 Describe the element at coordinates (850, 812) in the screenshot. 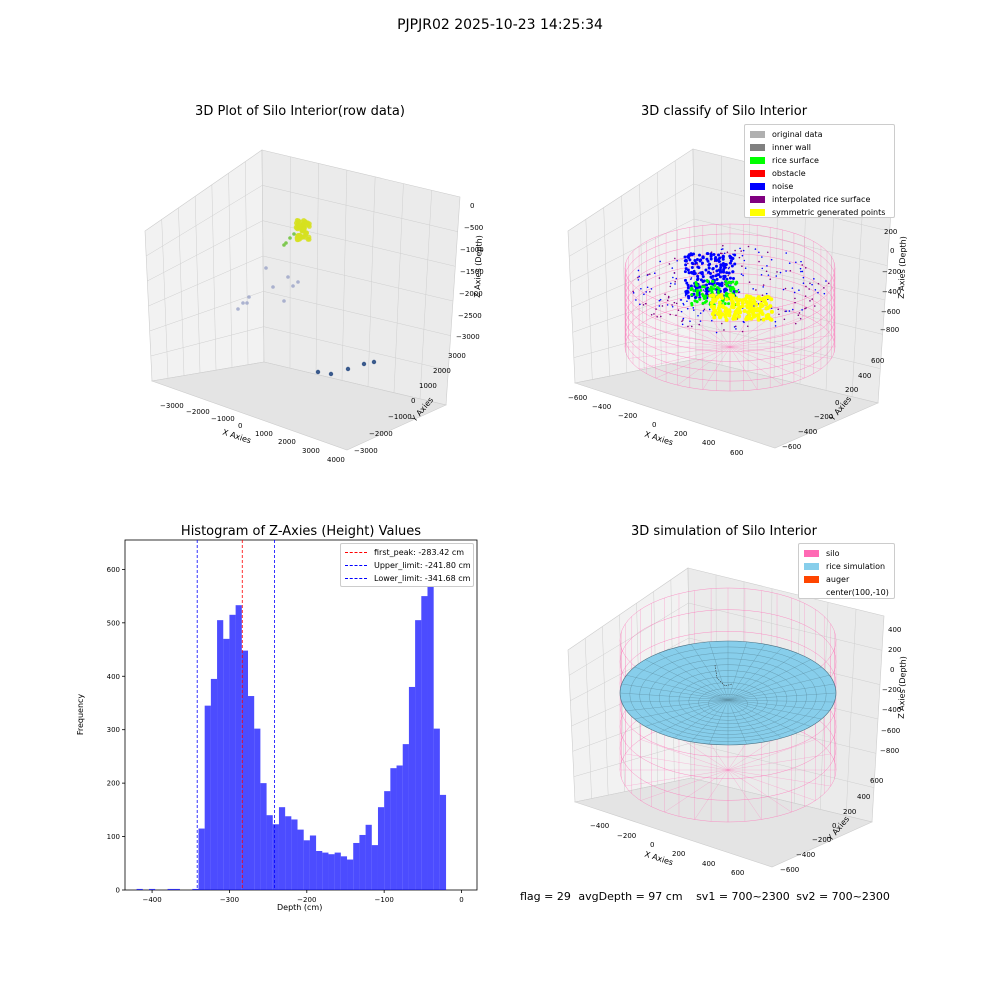

I see `simulation-ytick: 200` at that location.